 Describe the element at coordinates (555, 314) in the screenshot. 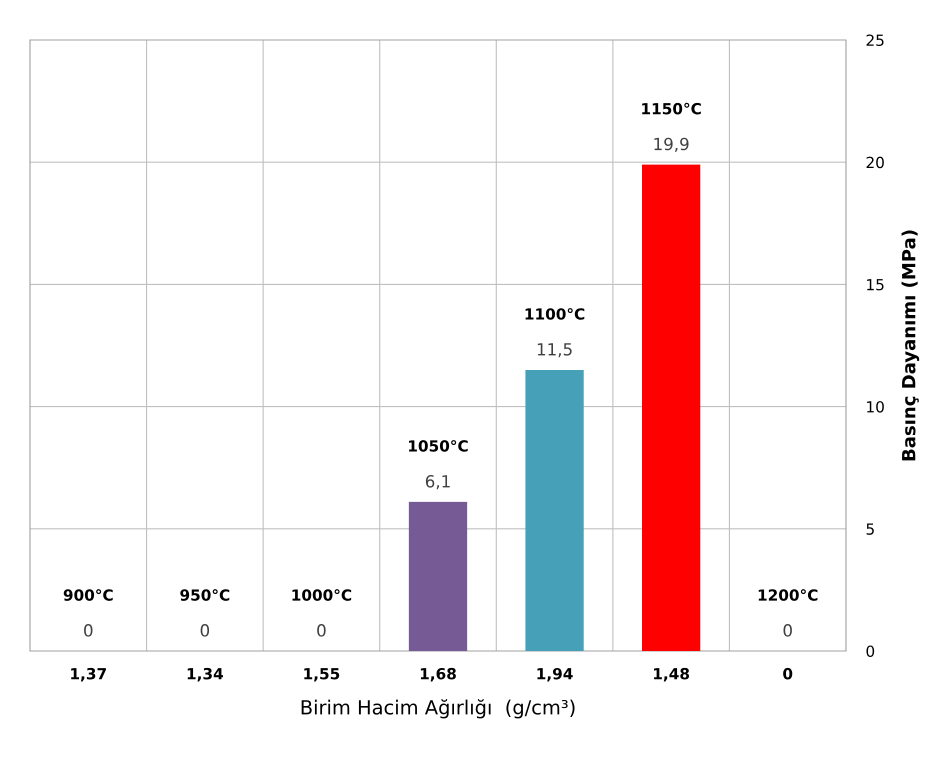

I see `annotation: 1100°C` at that location.